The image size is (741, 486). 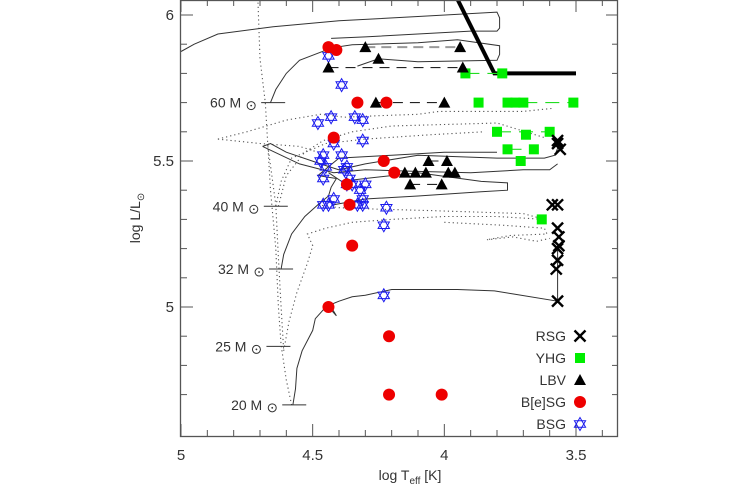 I want to click on y-axis-label: log L/L⊙, so click(x=137, y=218).